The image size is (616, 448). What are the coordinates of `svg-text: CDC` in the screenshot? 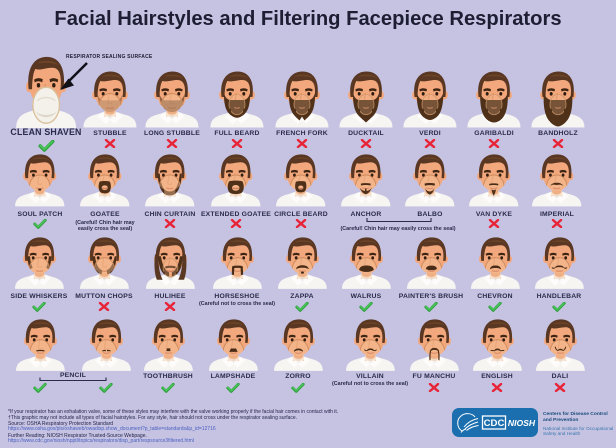 It's located at (494, 423).